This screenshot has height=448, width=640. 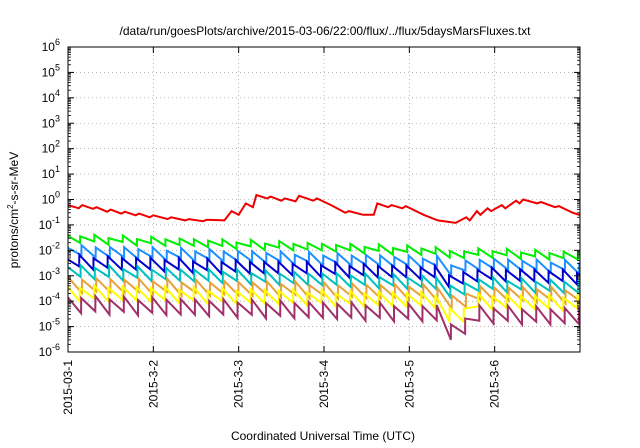 I want to click on y-tick-label: 10⁵, so click(x=51, y=70).